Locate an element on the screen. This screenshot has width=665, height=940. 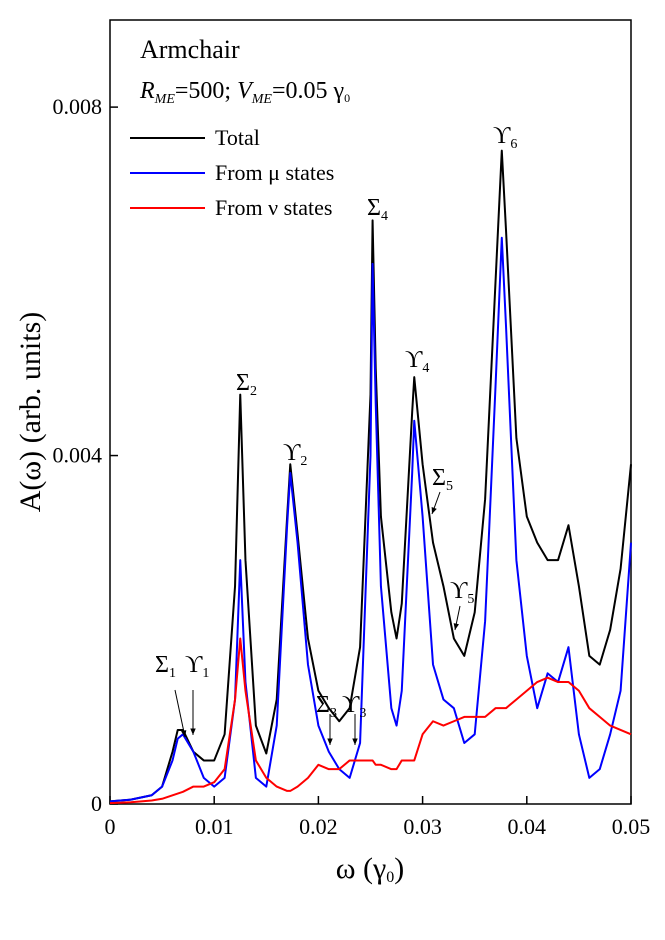
peak-annotation: ϒ1 is located at coordinates (197, 666).